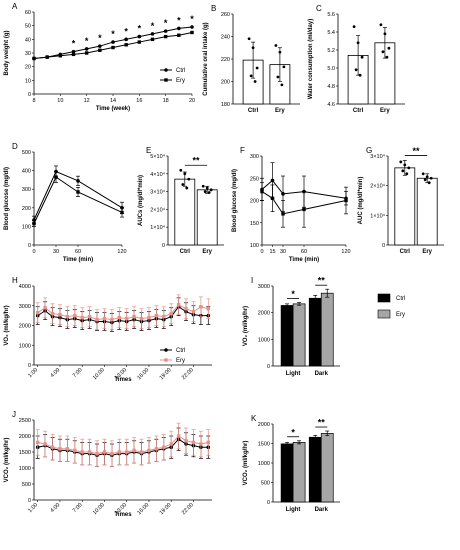  I want to click on y-tick-label: 250, so click(254, 179).